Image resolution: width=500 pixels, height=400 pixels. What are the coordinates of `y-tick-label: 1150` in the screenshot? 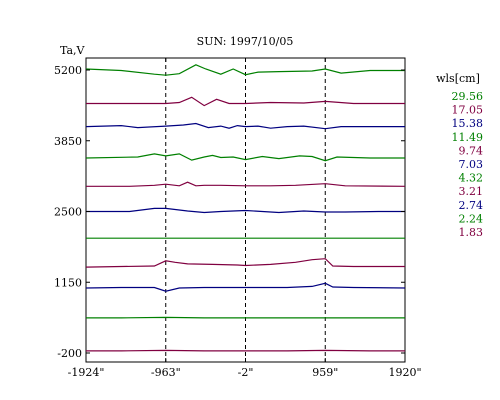 It's located at (68, 282).